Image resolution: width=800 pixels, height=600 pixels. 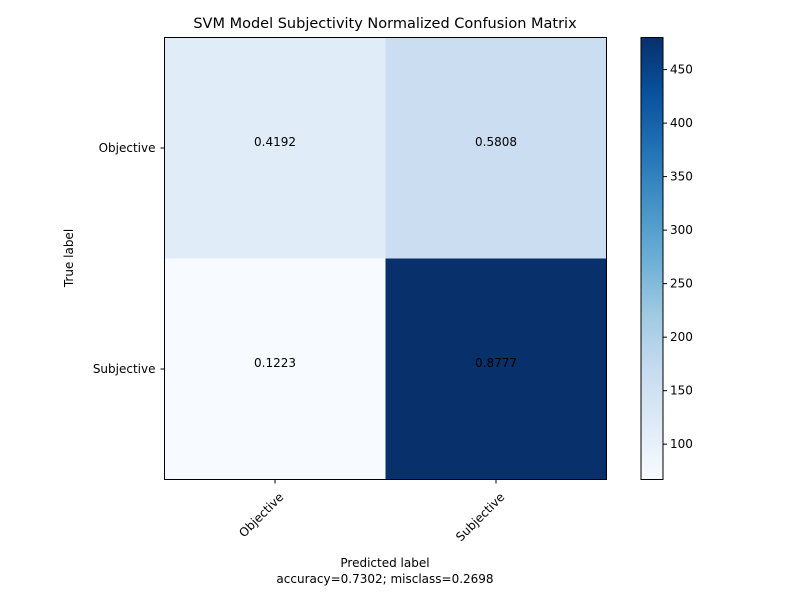 I want to click on x-tick-label: Objective, so click(x=261, y=515).